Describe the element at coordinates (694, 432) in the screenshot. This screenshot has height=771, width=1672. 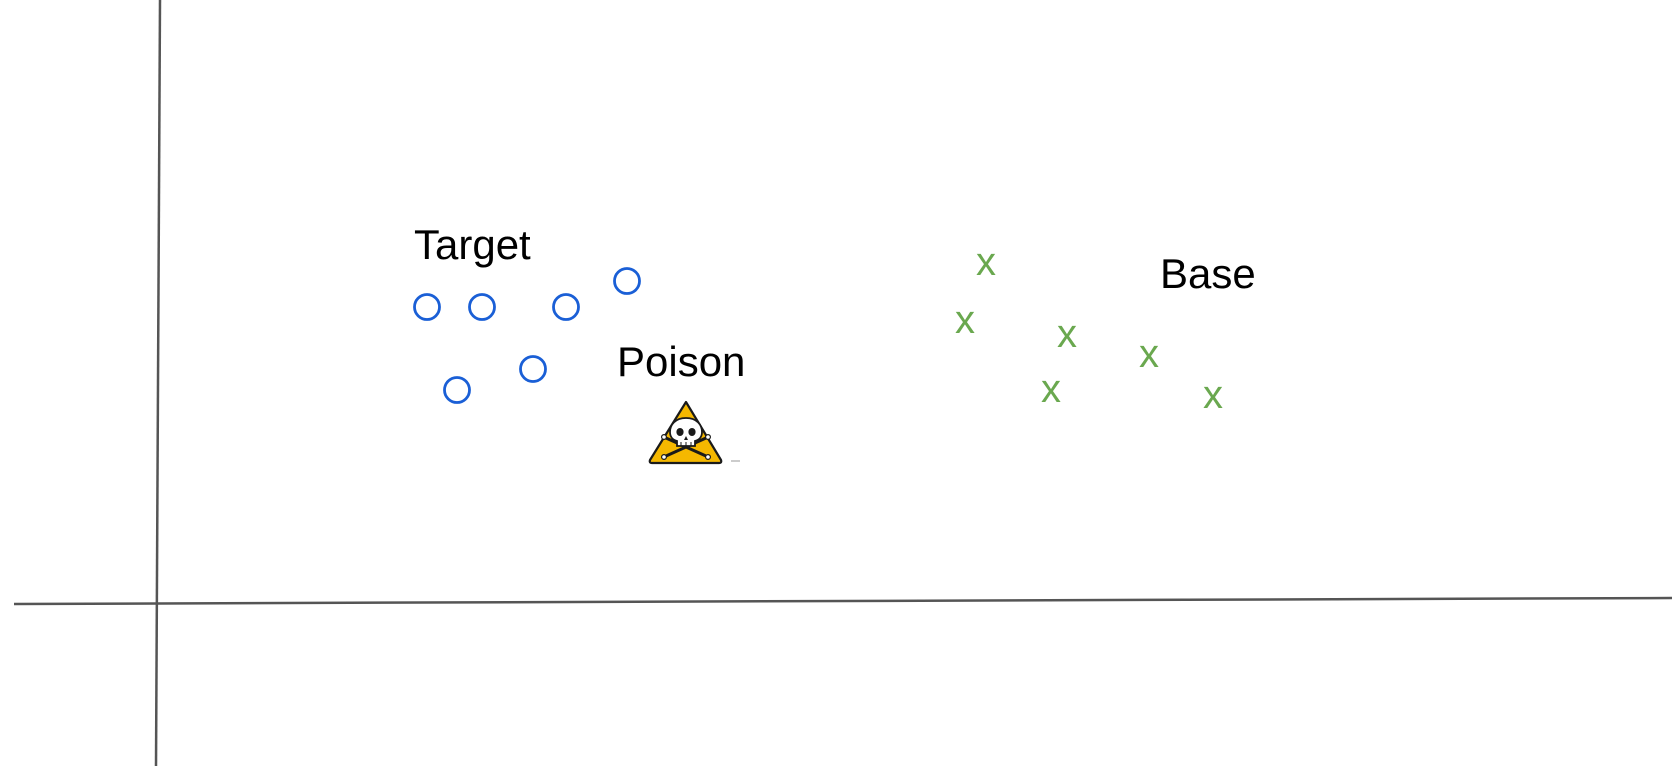
I see `skull-and-crossbones-warning-icon` at that location.